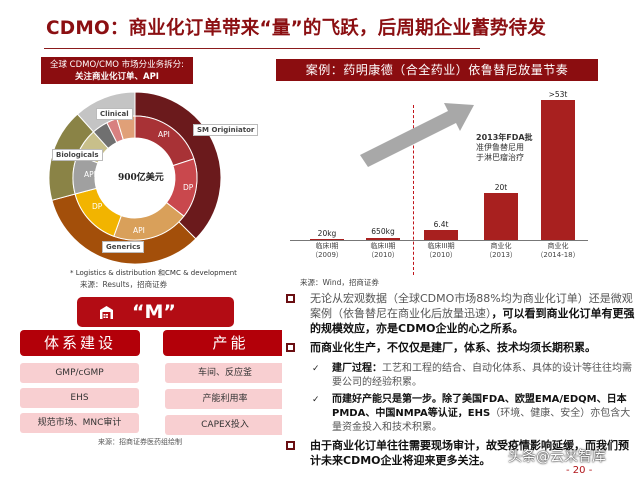 The image size is (640, 480). Describe the element at coordinates (558, 94) in the screenshot. I see `bar-value: >53t` at that location.